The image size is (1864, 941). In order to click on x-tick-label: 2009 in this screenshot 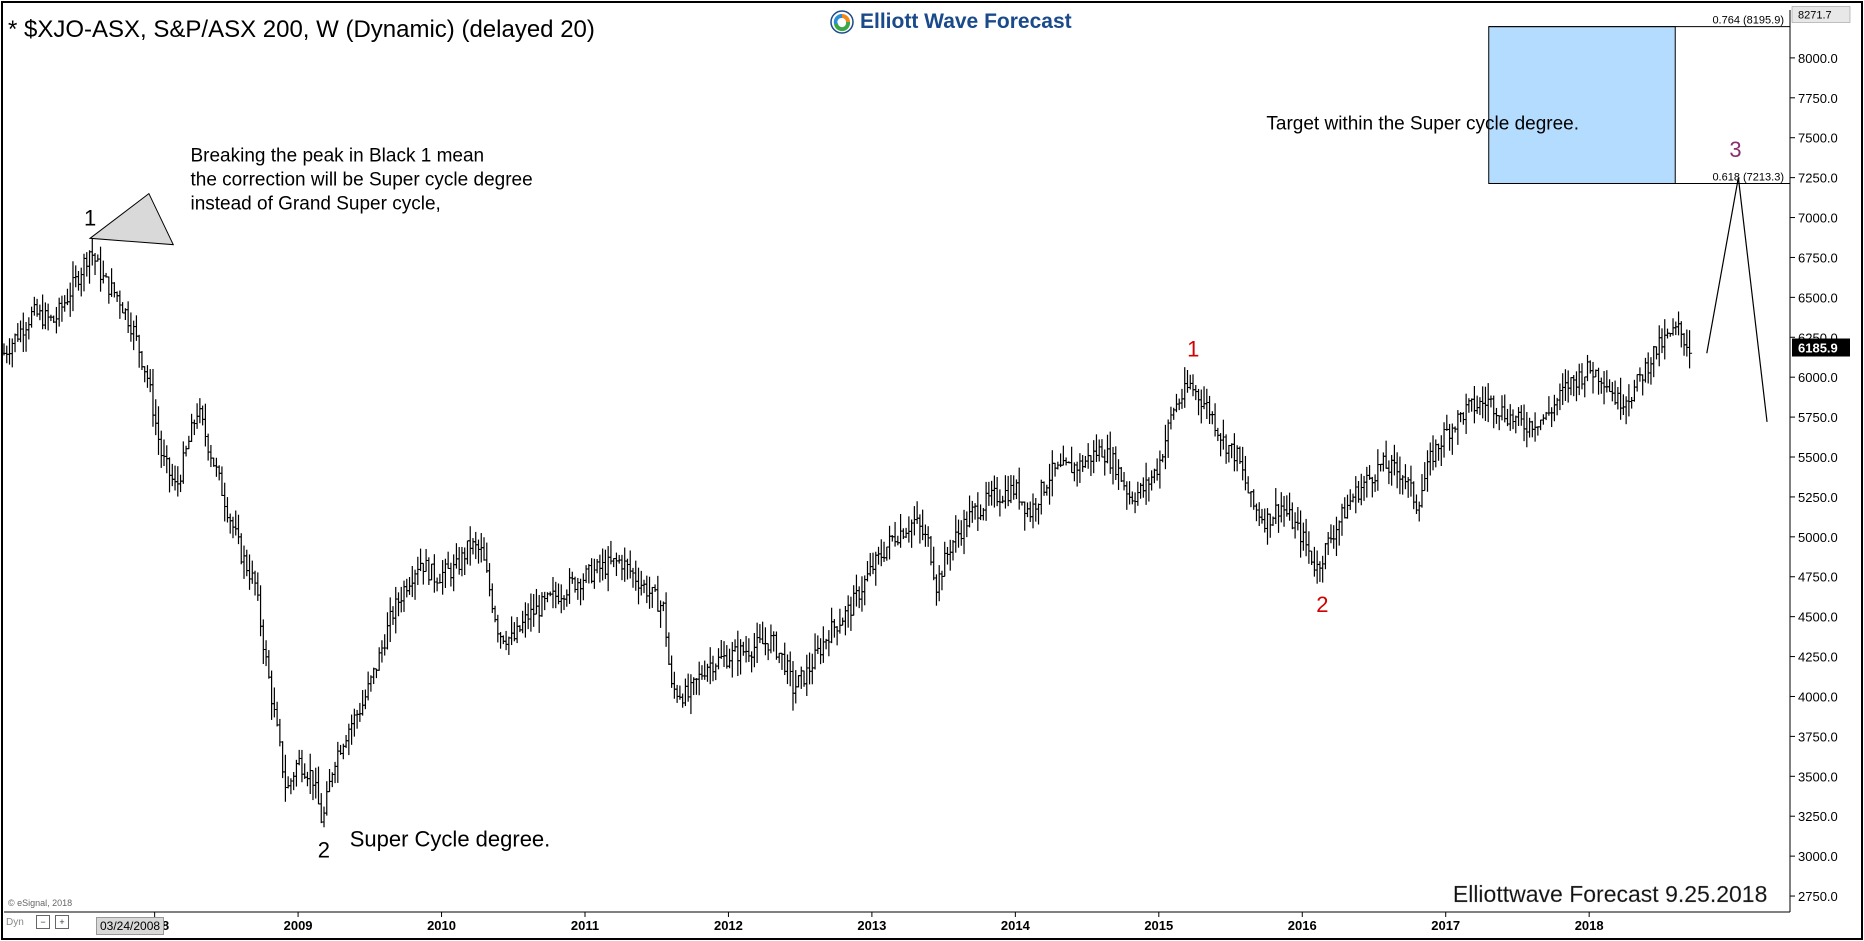, I will do `click(298, 925)`.